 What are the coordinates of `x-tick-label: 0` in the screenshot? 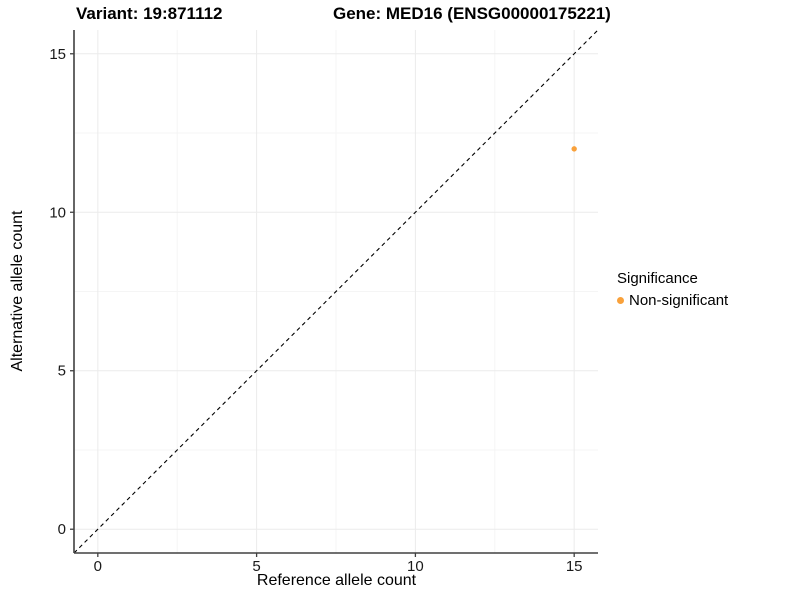 It's located at (98, 566).